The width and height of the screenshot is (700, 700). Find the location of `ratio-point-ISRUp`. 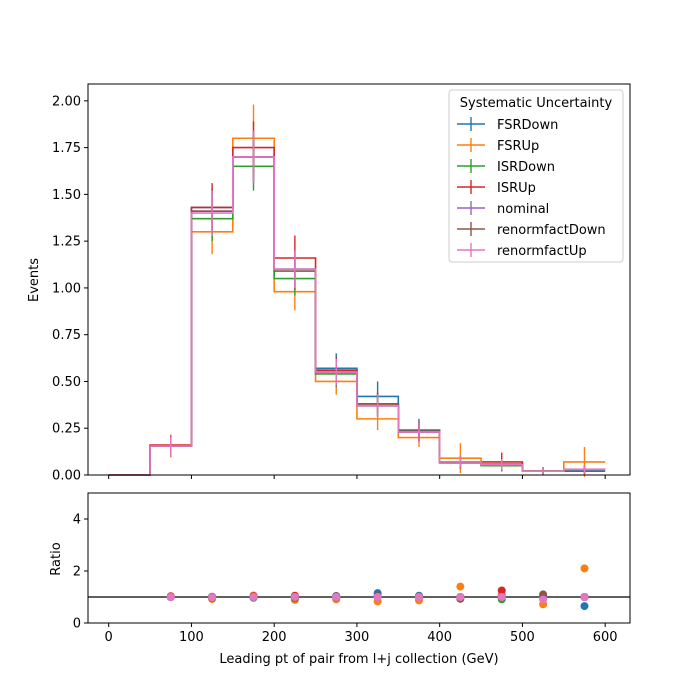

ratio-point-ISRUp is located at coordinates (501, 590).